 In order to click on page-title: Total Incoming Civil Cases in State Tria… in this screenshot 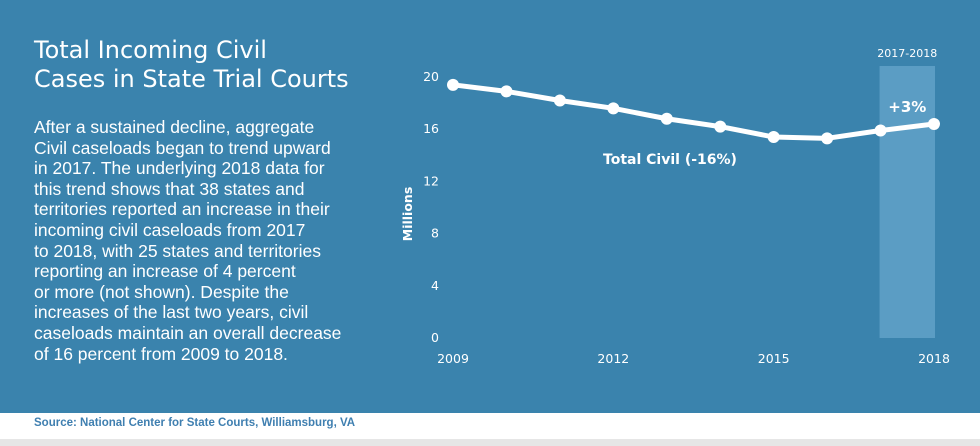, I will do `click(191, 64)`.